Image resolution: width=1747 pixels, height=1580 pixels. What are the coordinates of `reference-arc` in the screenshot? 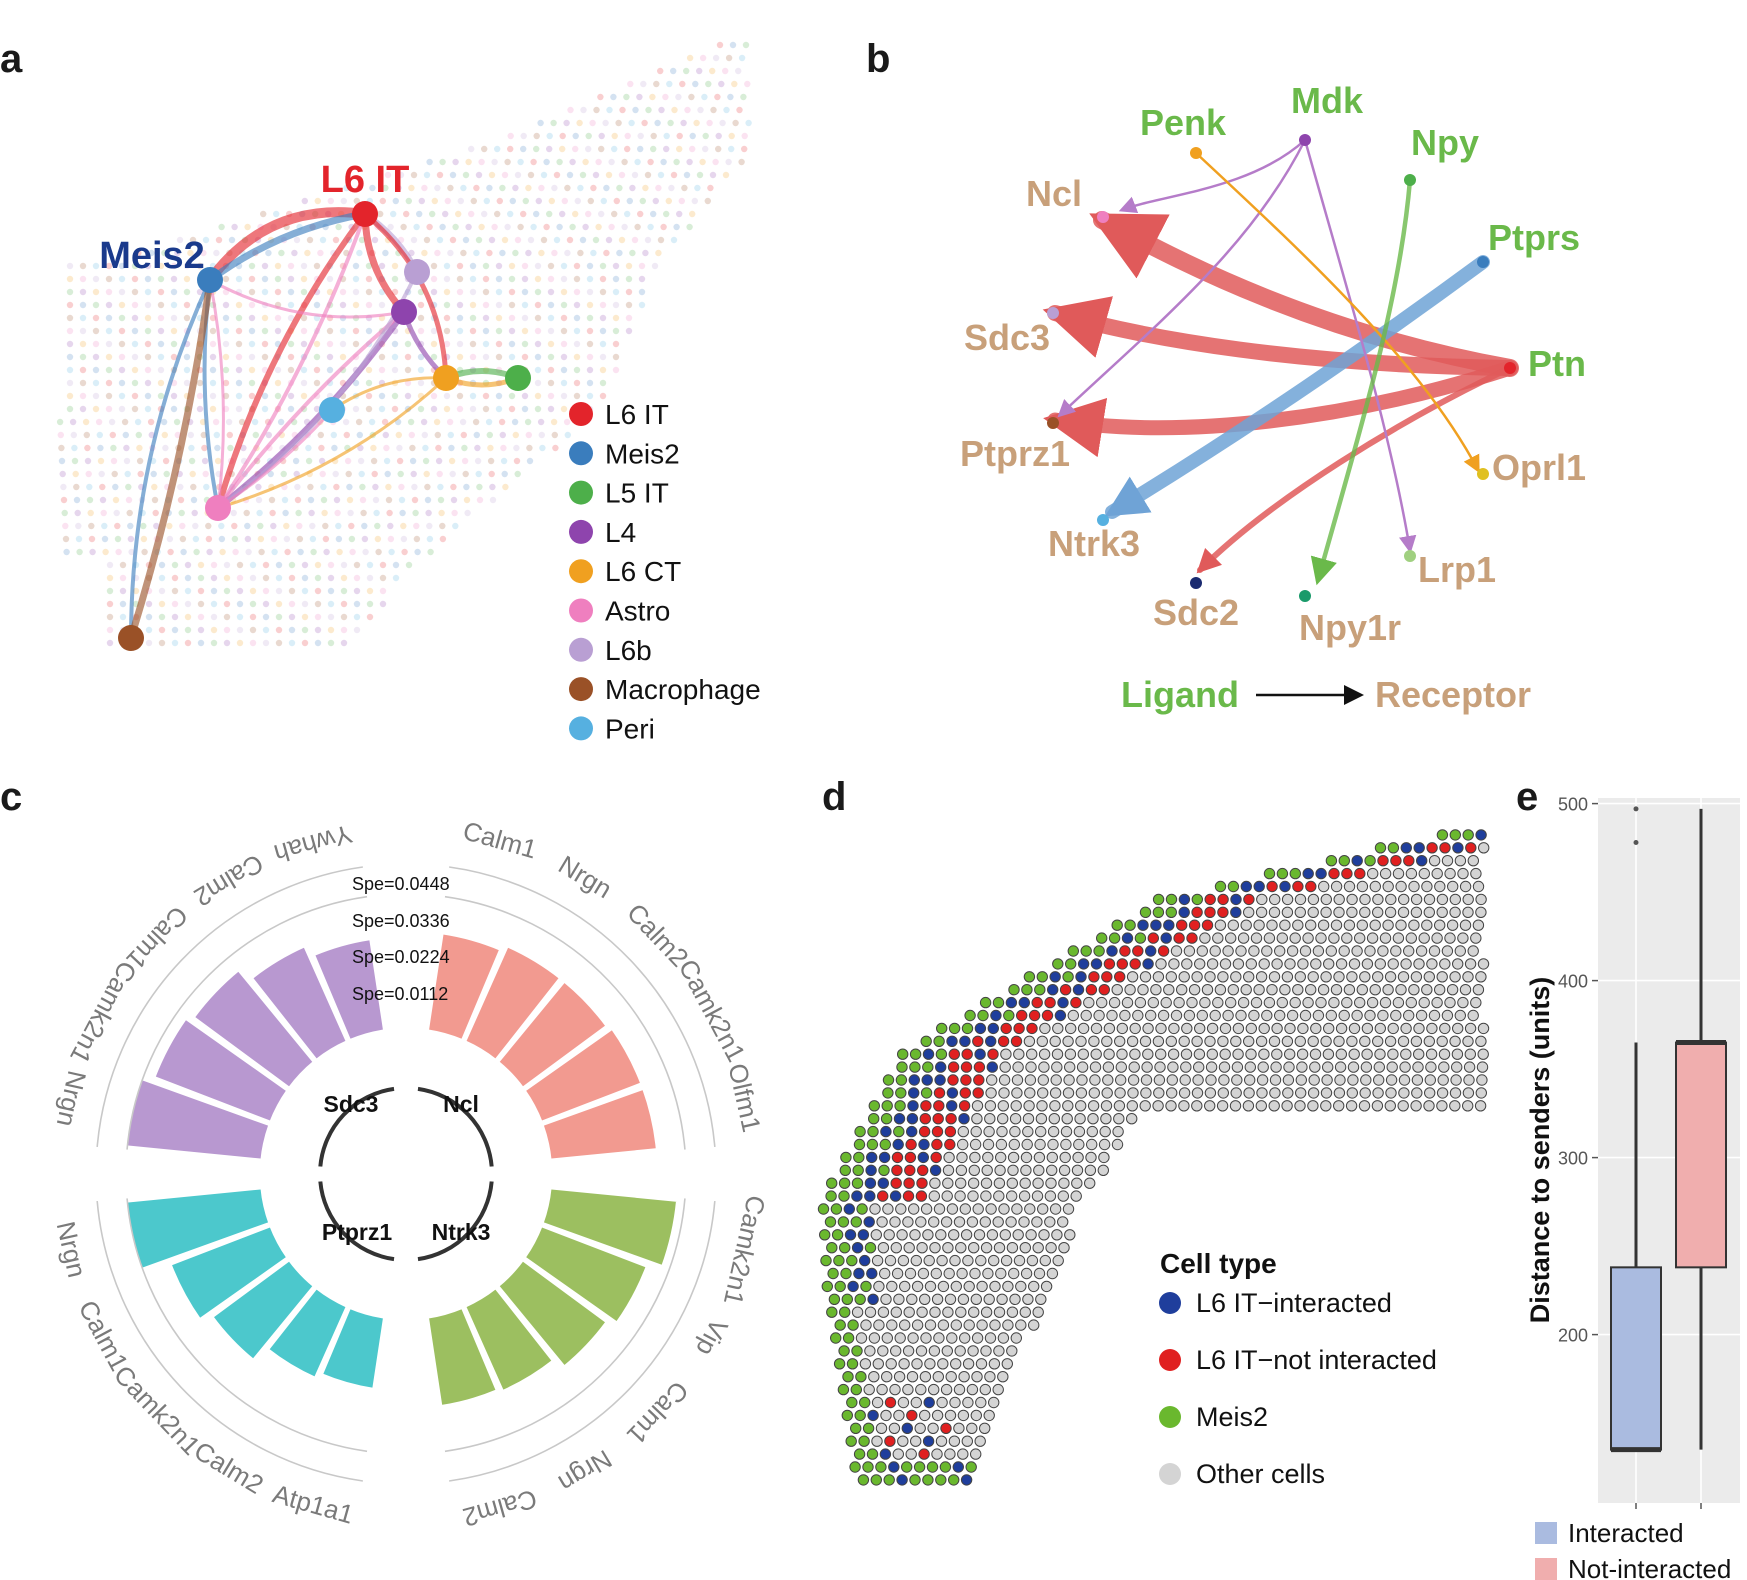 It's located at (565, 1022).